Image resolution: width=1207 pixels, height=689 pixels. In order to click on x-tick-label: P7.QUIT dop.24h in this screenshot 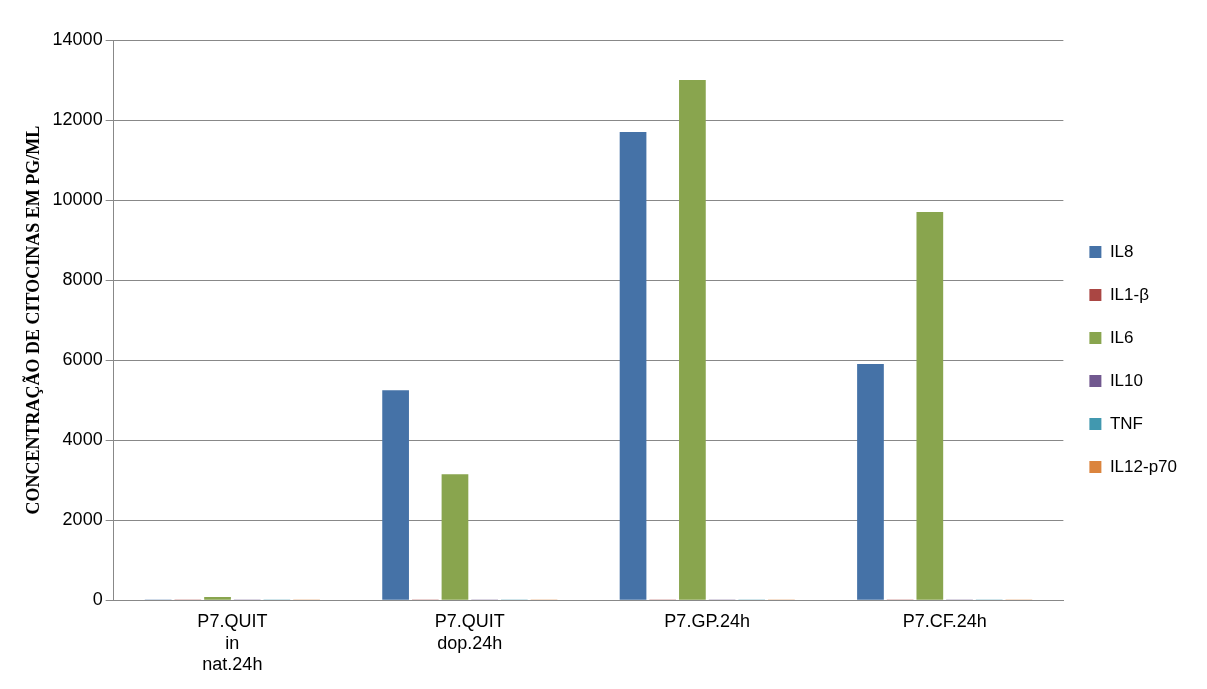, I will do `click(469, 631)`.